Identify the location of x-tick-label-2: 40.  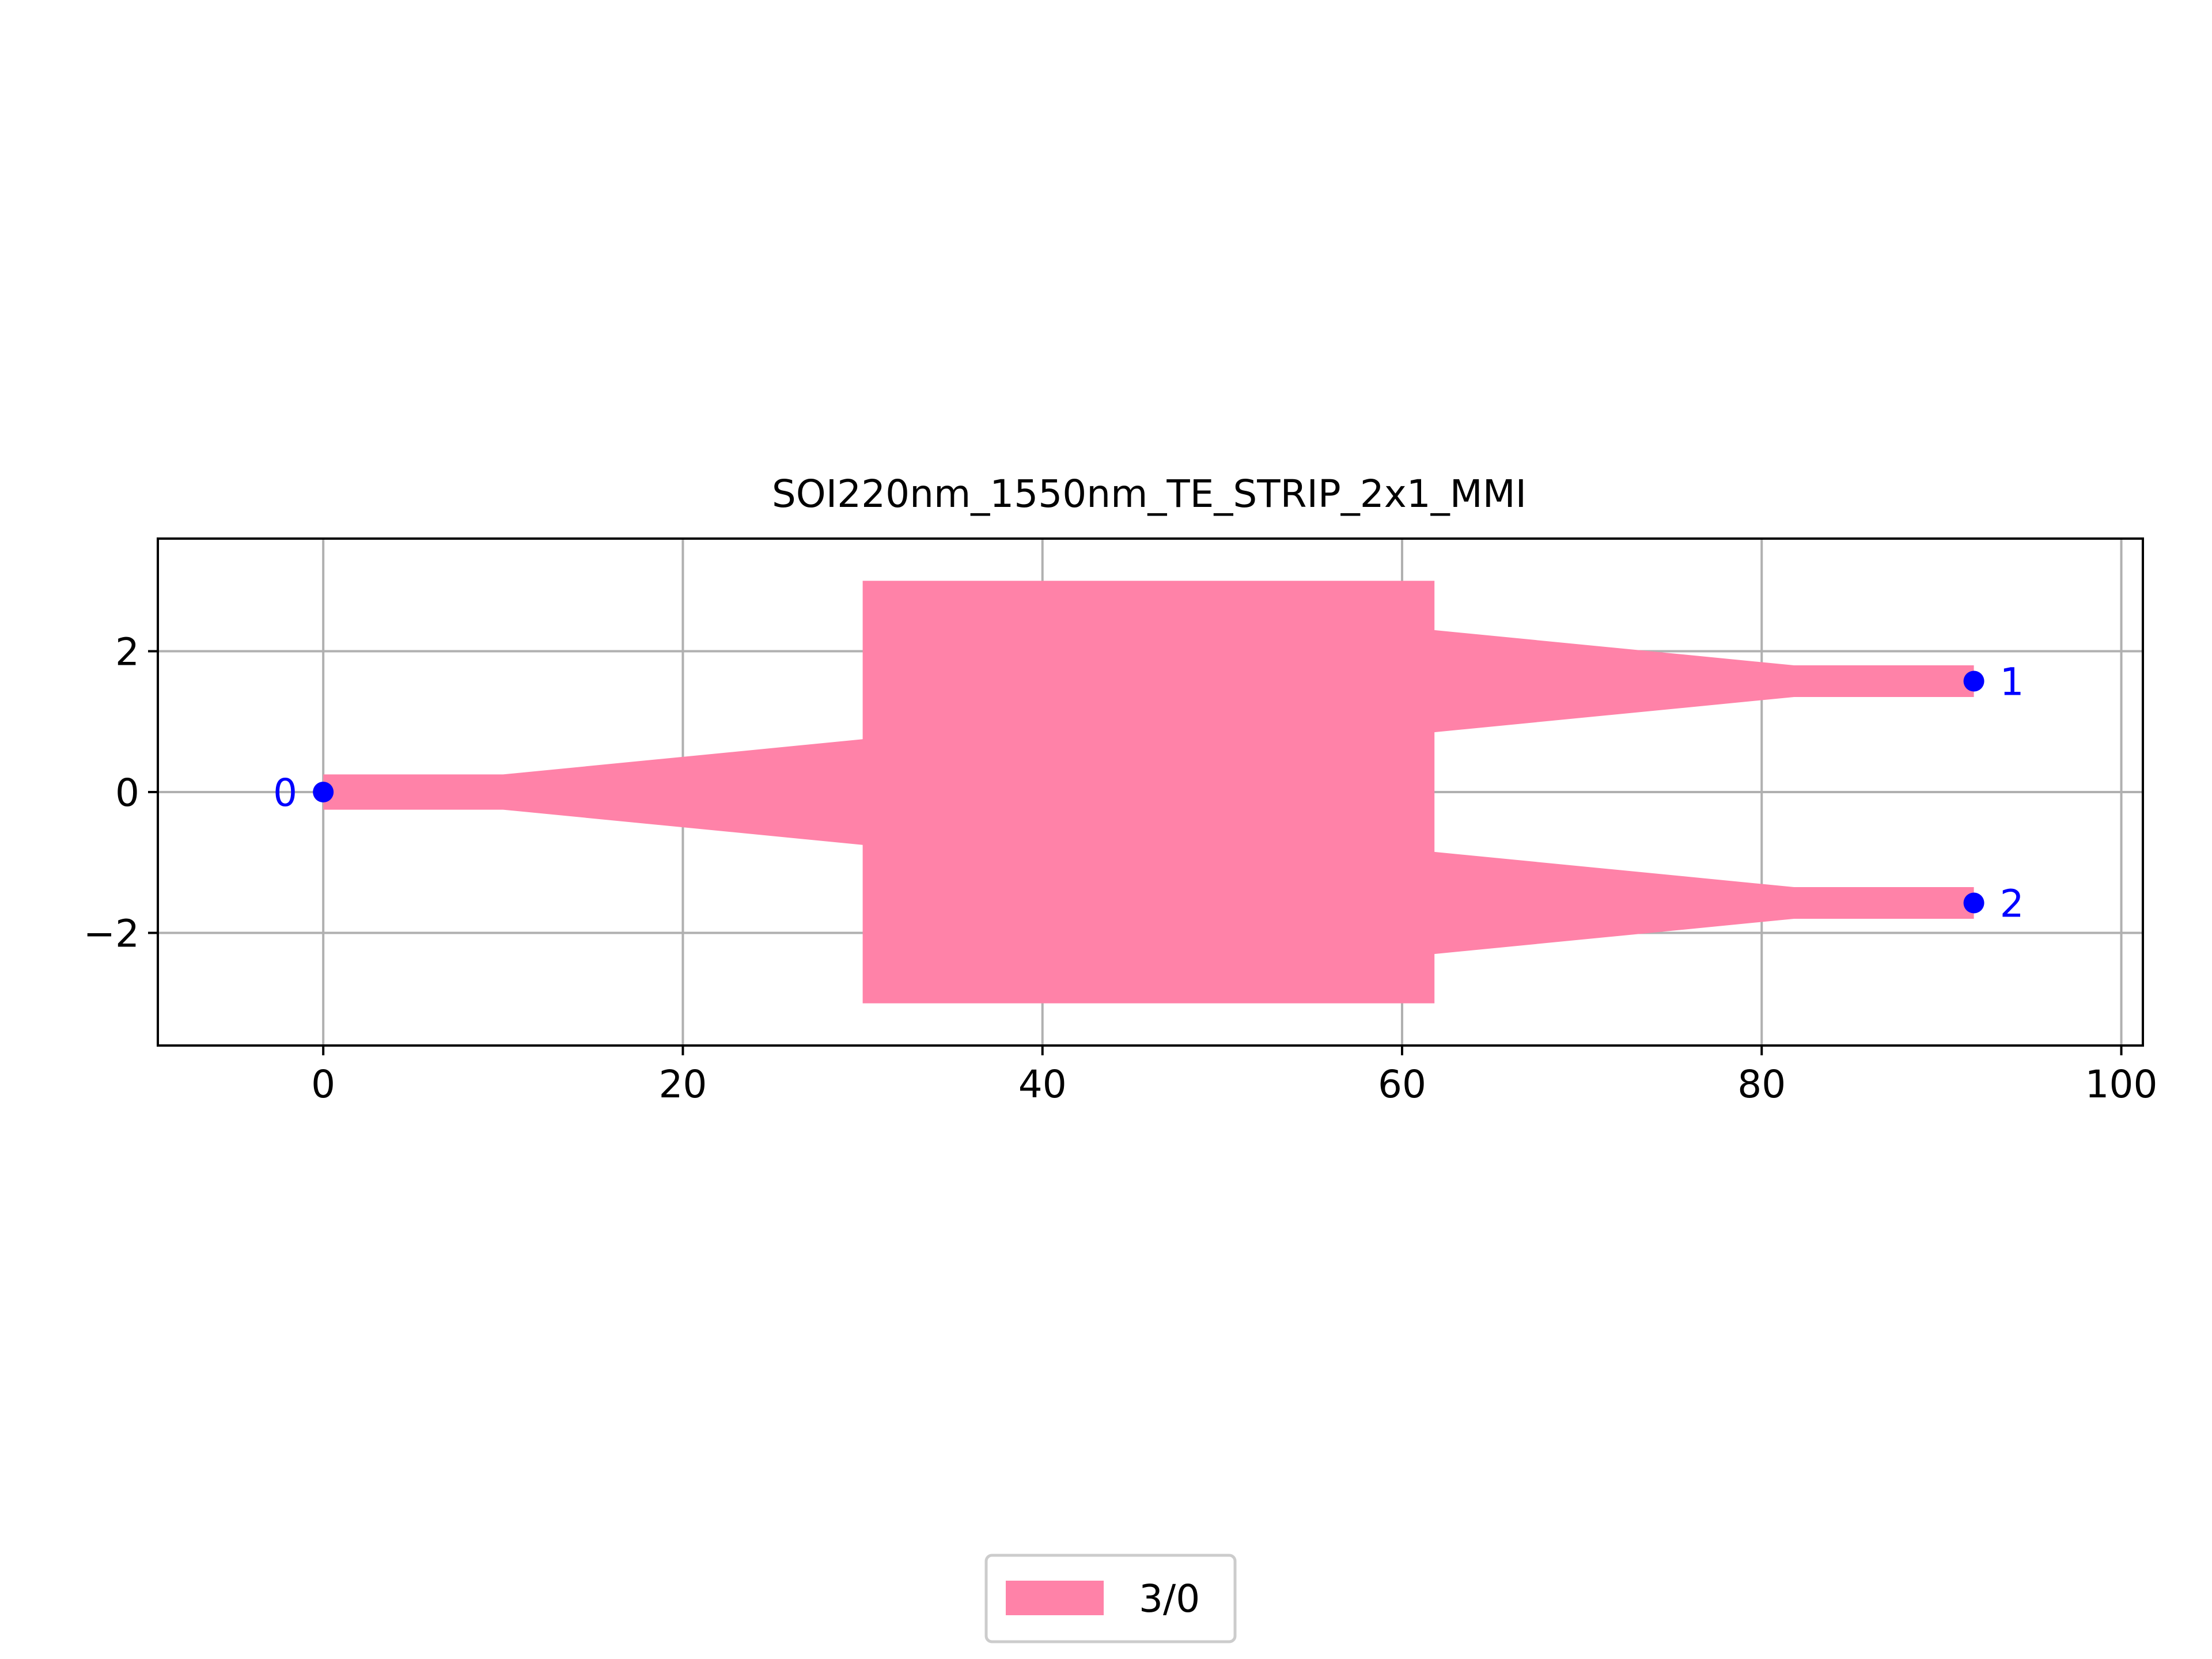
(1042, 1084).